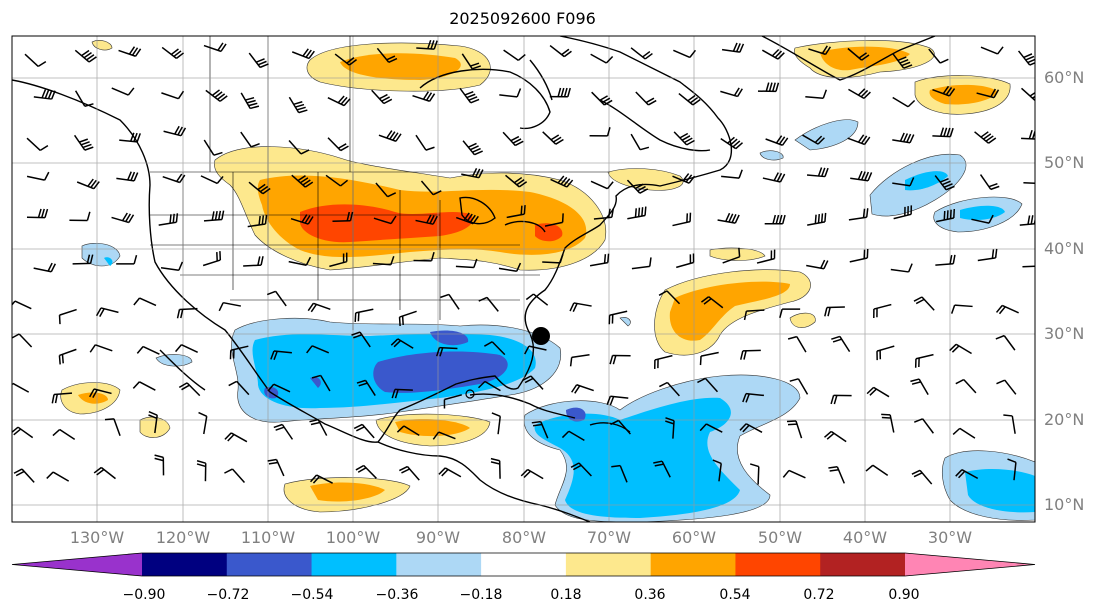 The width and height of the screenshot is (1105, 615). What do you see at coordinates (650, 595) in the screenshot?
I see `colorbar-tick-label: 0.36` at bounding box center [650, 595].